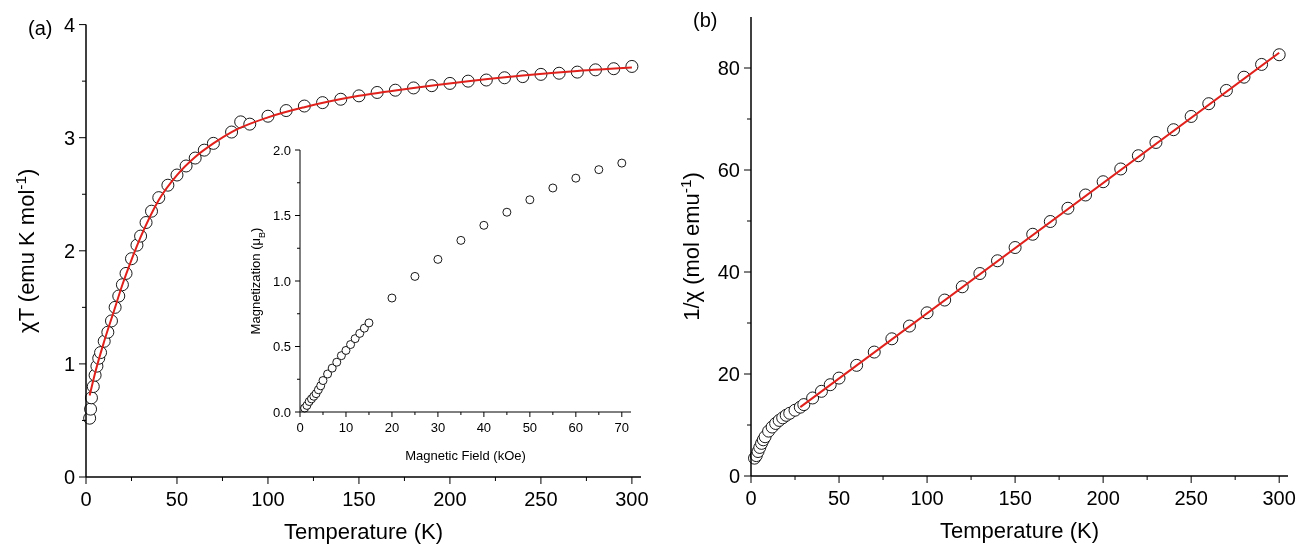 The height and width of the screenshot is (551, 1296). Describe the element at coordinates (69, 137) in the screenshot. I see `y-tick-label: 3` at that location.